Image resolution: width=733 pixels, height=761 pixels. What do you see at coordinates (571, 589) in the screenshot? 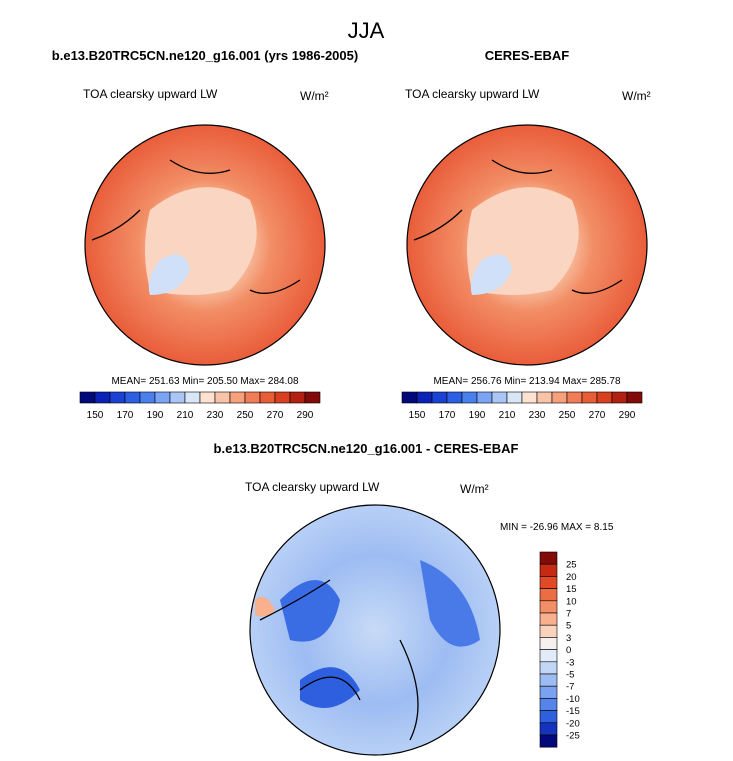
I see `colorbar-label: 15` at bounding box center [571, 589].